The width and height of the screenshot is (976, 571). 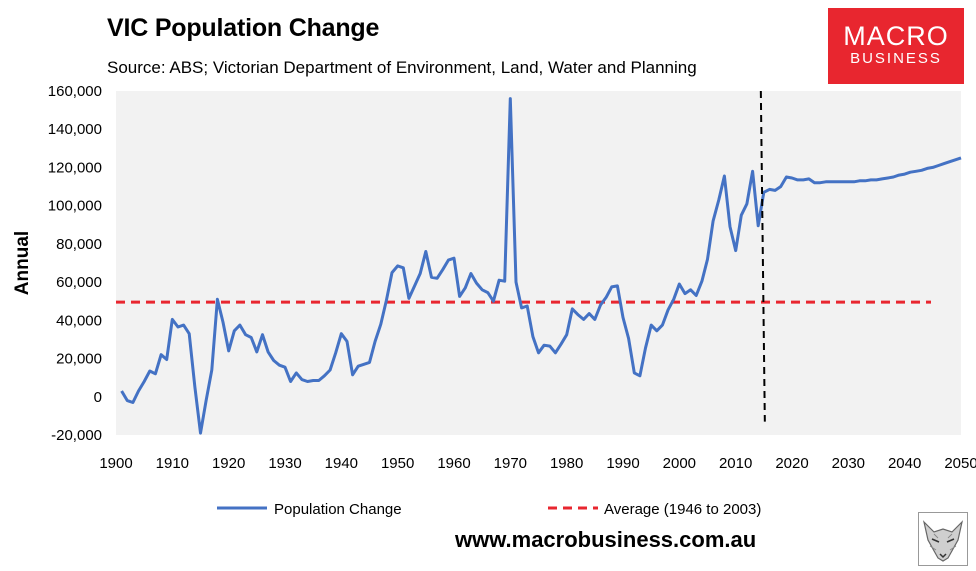 What do you see at coordinates (76, 435) in the screenshot?
I see `y-tick-label: -20,000` at bounding box center [76, 435].